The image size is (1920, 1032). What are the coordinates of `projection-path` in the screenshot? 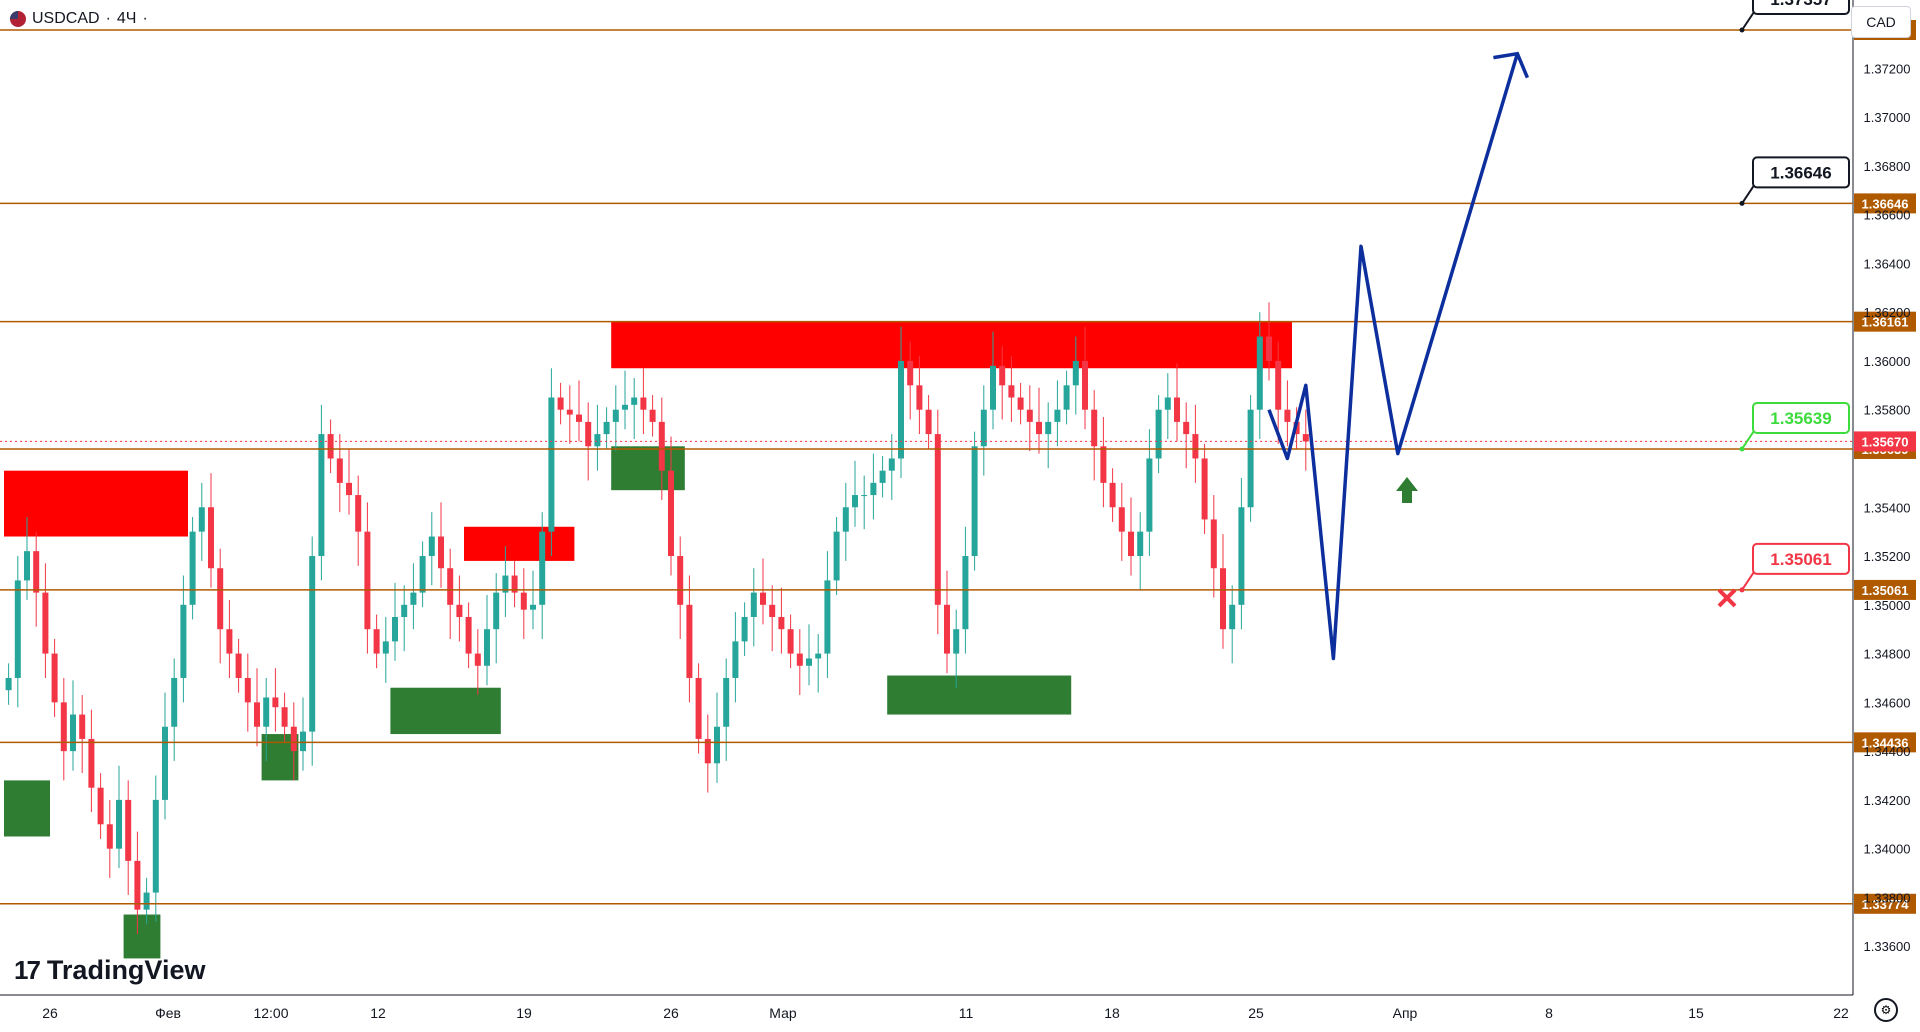 It's located at (1393, 357).